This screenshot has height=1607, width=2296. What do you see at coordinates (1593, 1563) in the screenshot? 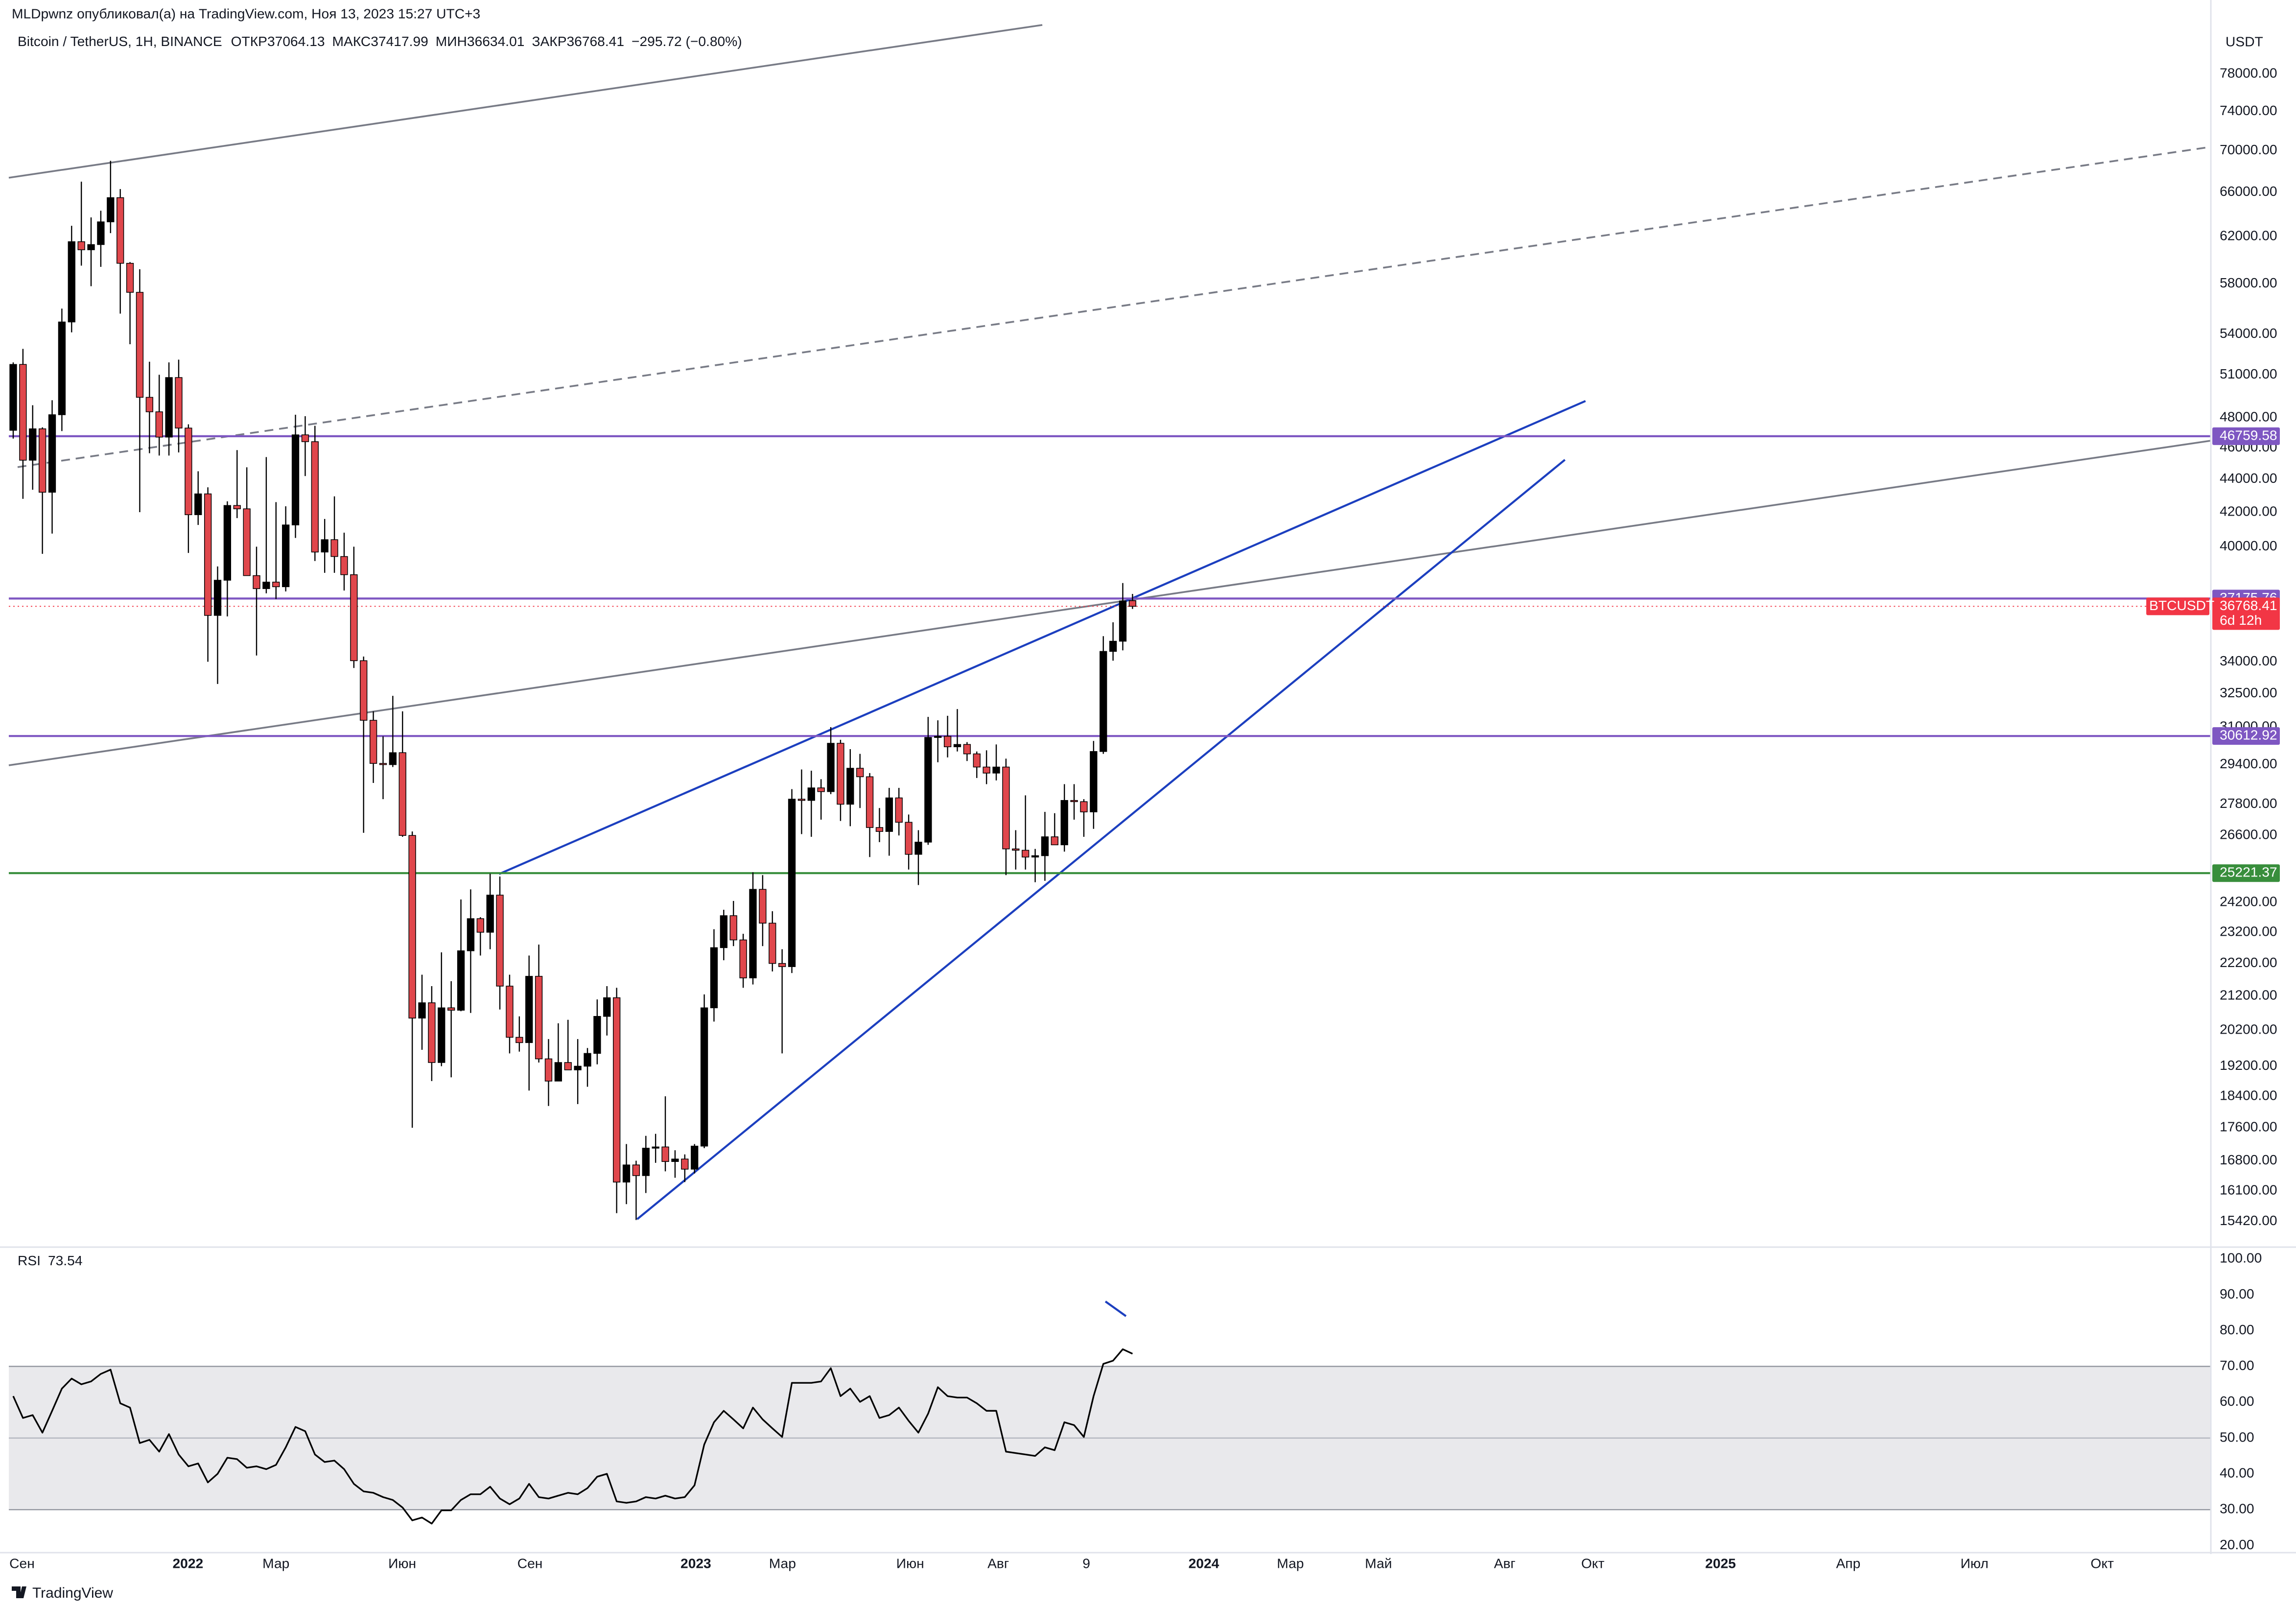
I see `time-tick-label: Окт` at bounding box center [1593, 1563].